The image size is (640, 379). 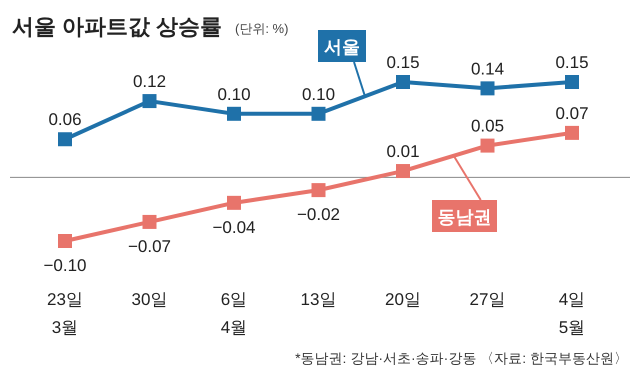 I want to click on x-tick-label: 23일 3월, so click(x=65, y=313).